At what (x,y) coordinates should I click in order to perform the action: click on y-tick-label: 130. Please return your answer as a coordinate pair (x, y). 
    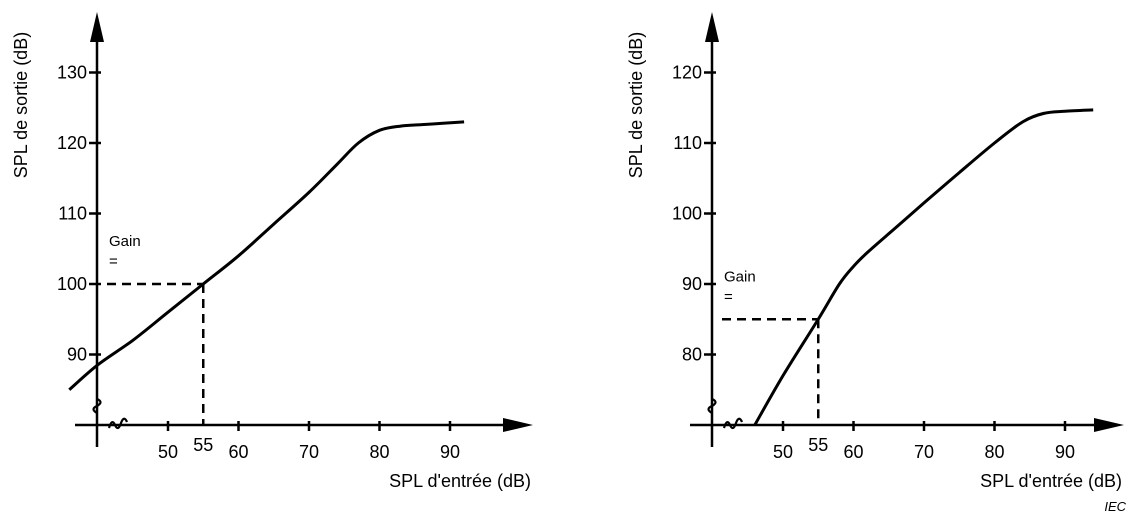
    Looking at the image, I should click on (72, 73).